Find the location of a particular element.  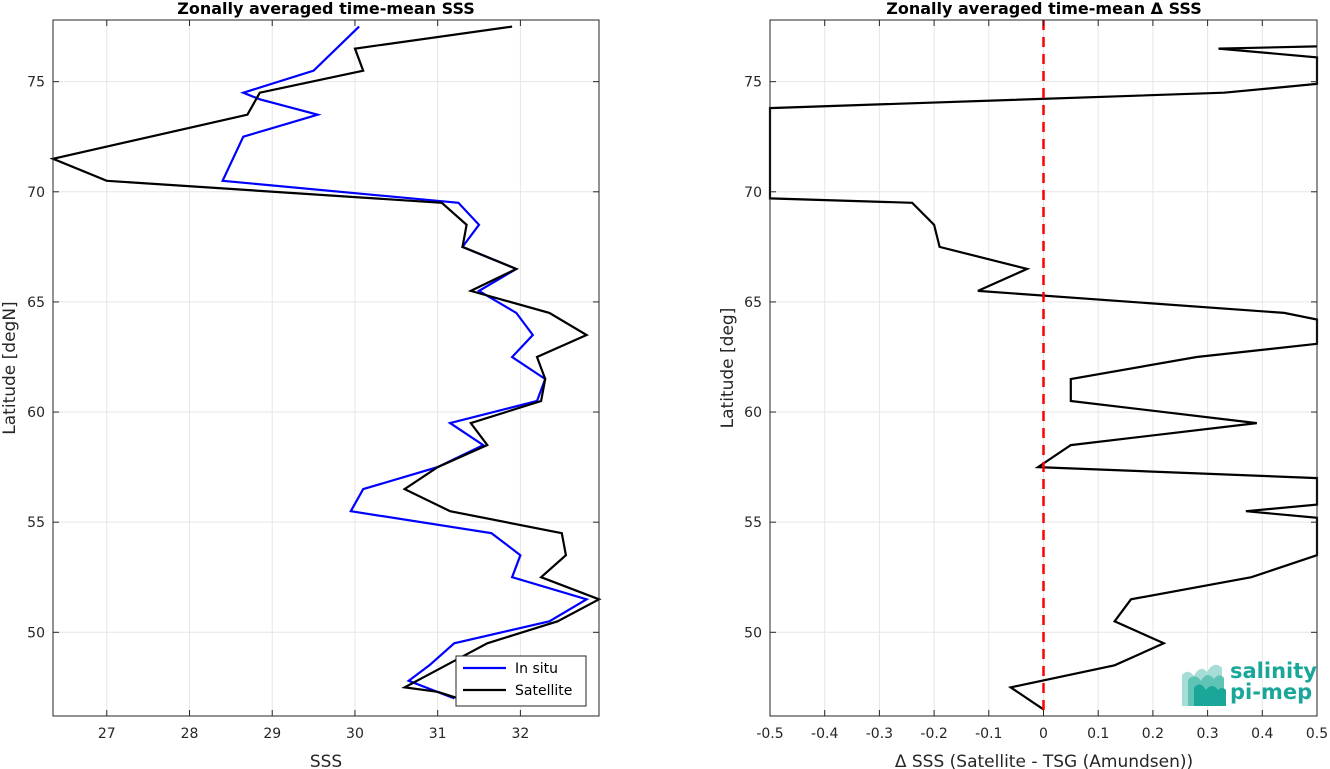

legend: In situ Satellite is located at coordinates (521, 681).